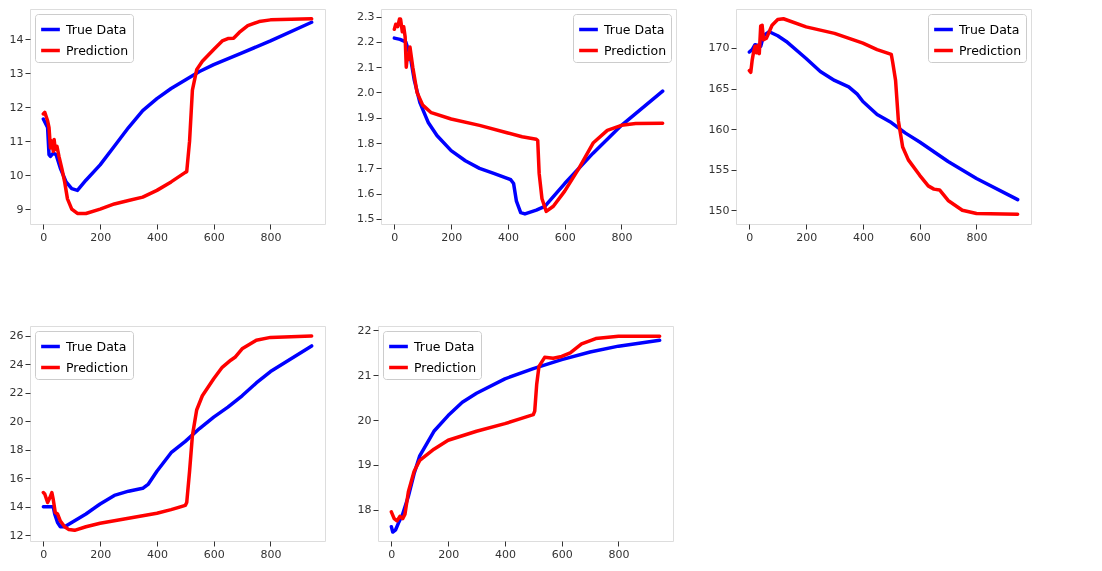 This screenshot has height=571, width=1102. Describe the element at coordinates (719, 89) in the screenshot. I see `y-tick-label: 165` at that location.